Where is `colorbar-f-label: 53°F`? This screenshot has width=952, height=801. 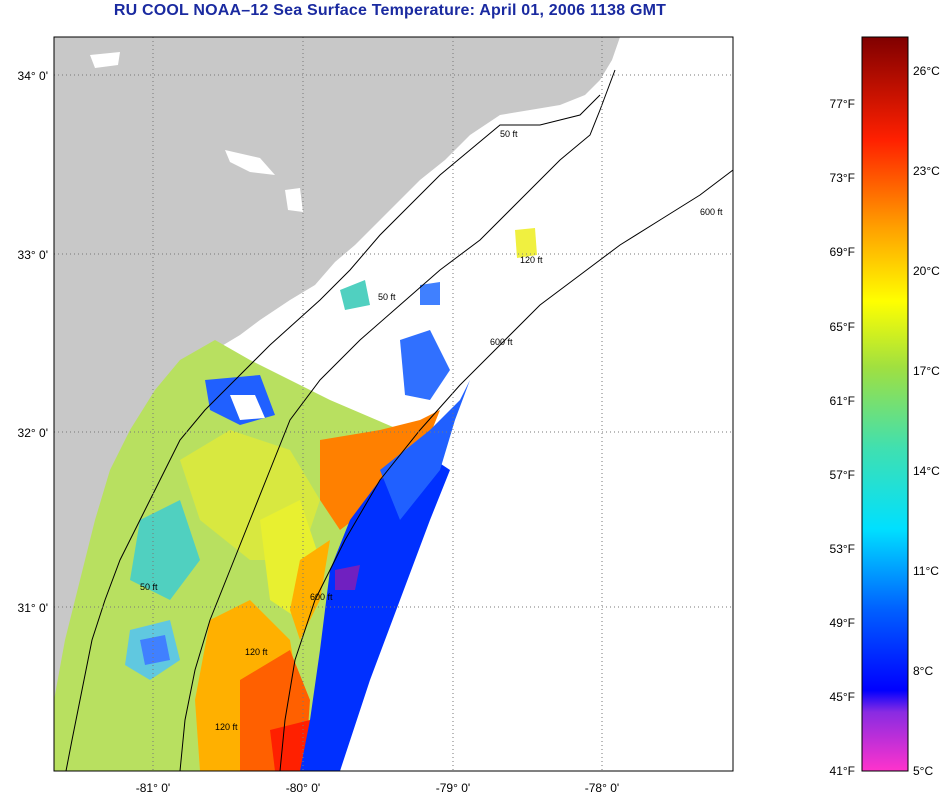
colorbar-f-label: 53°F is located at coordinates (842, 549).